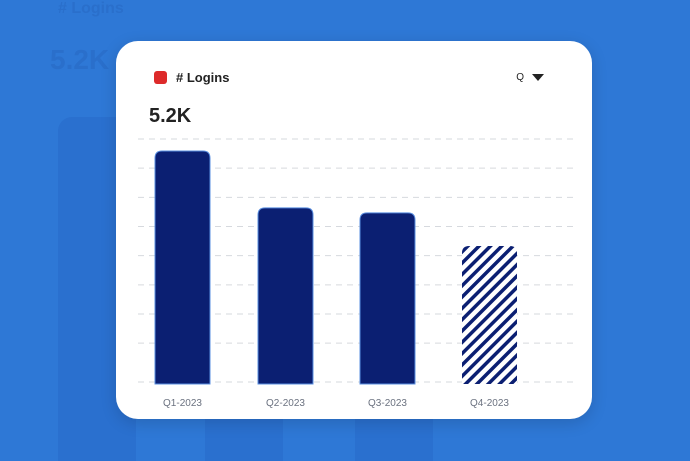 The image size is (690, 461). Describe the element at coordinates (489, 314) in the screenshot. I see `bar-Q4-2023` at that location.